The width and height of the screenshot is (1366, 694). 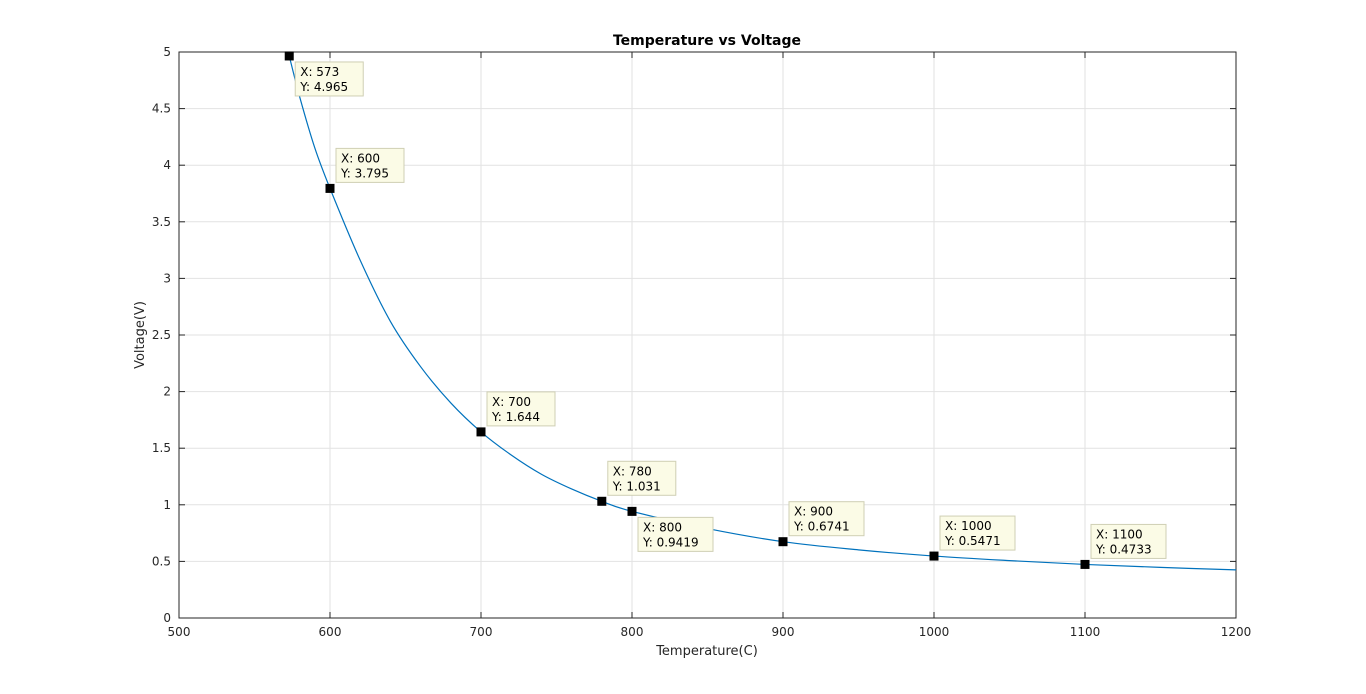 I want to click on y-tick-label: 4.5, so click(x=161, y=109).